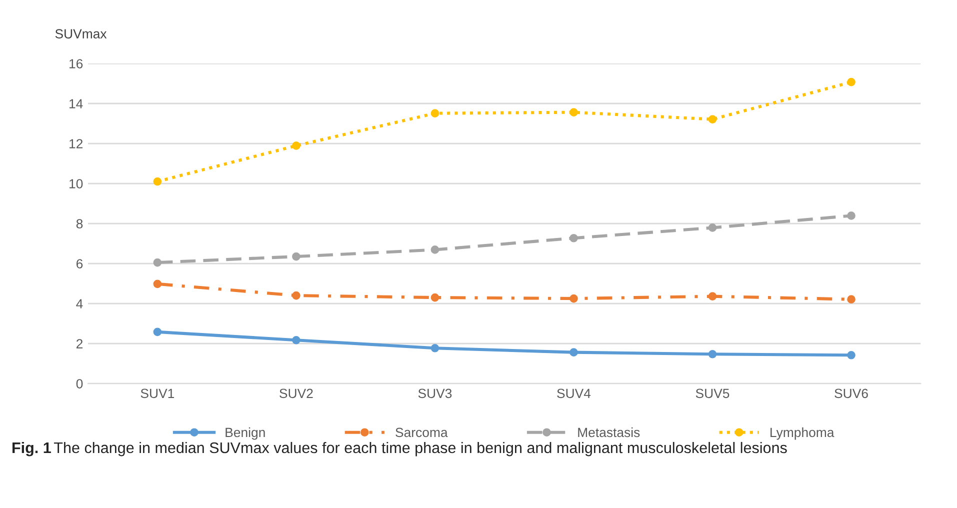 The width and height of the screenshot is (957, 508). Describe the element at coordinates (802, 433) in the screenshot. I see `legend-label: Lymphoma` at that location.